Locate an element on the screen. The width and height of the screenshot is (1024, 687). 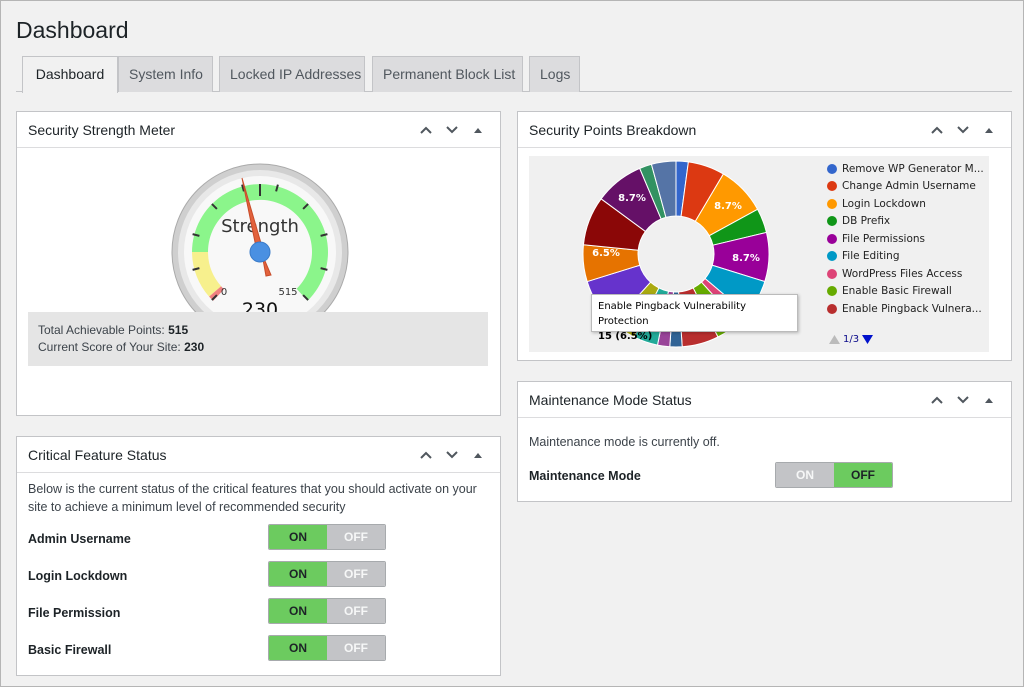
legend-pager: 1/3 is located at coordinates (851, 339).